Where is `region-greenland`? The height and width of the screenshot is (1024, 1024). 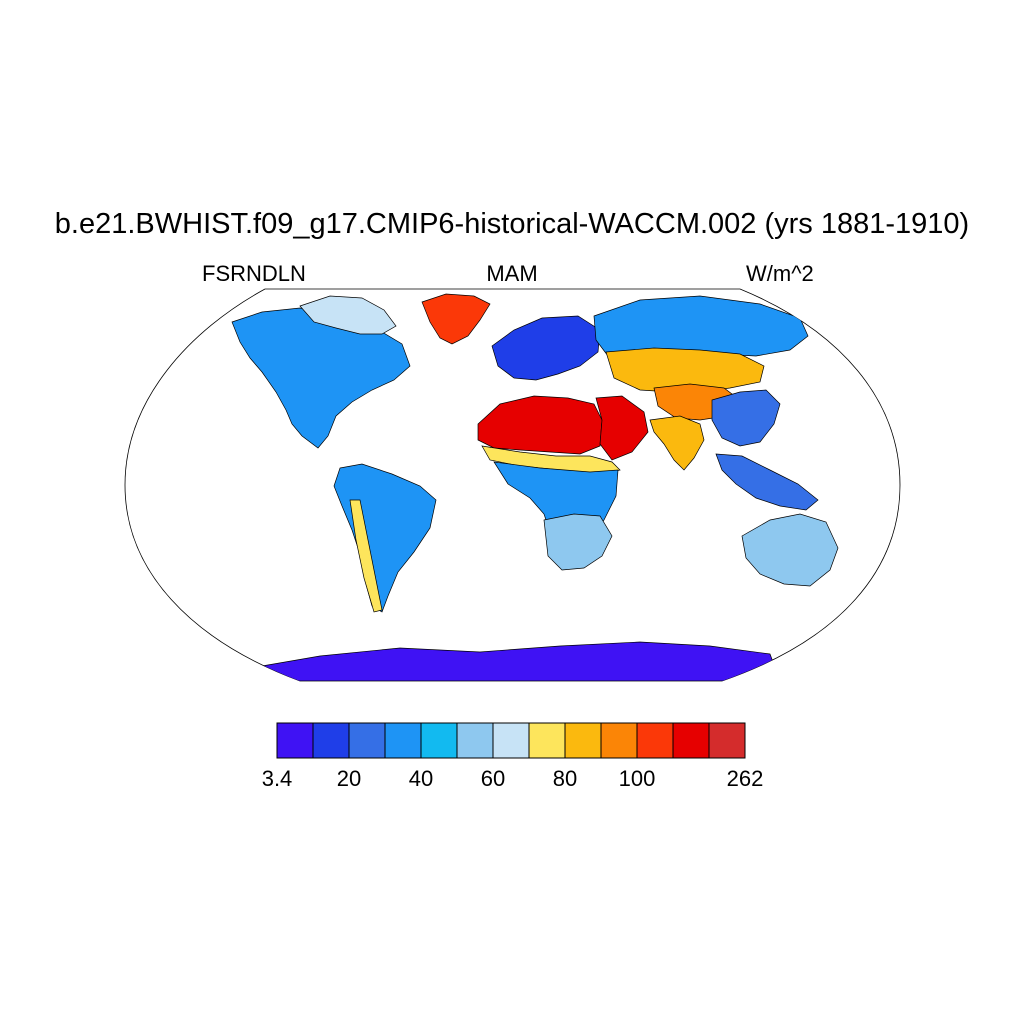
region-greenland is located at coordinates (456, 319).